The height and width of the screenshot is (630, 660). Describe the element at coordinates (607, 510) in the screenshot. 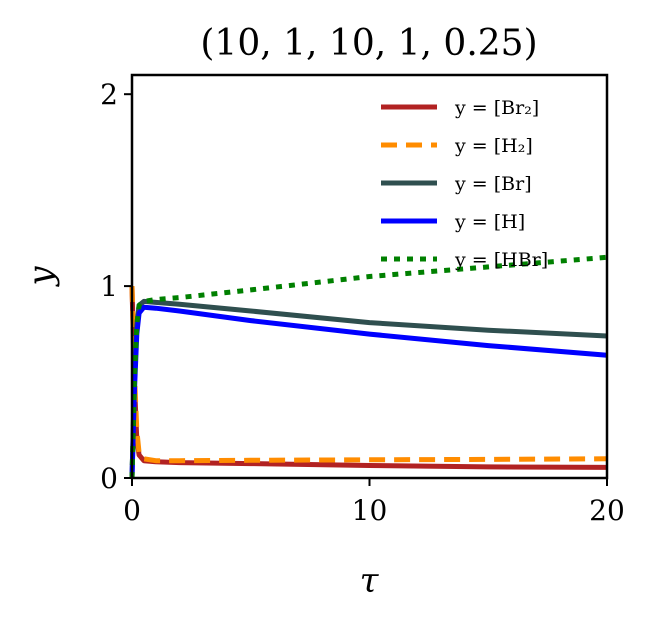

I see `x-tick-label: 20` at that location.